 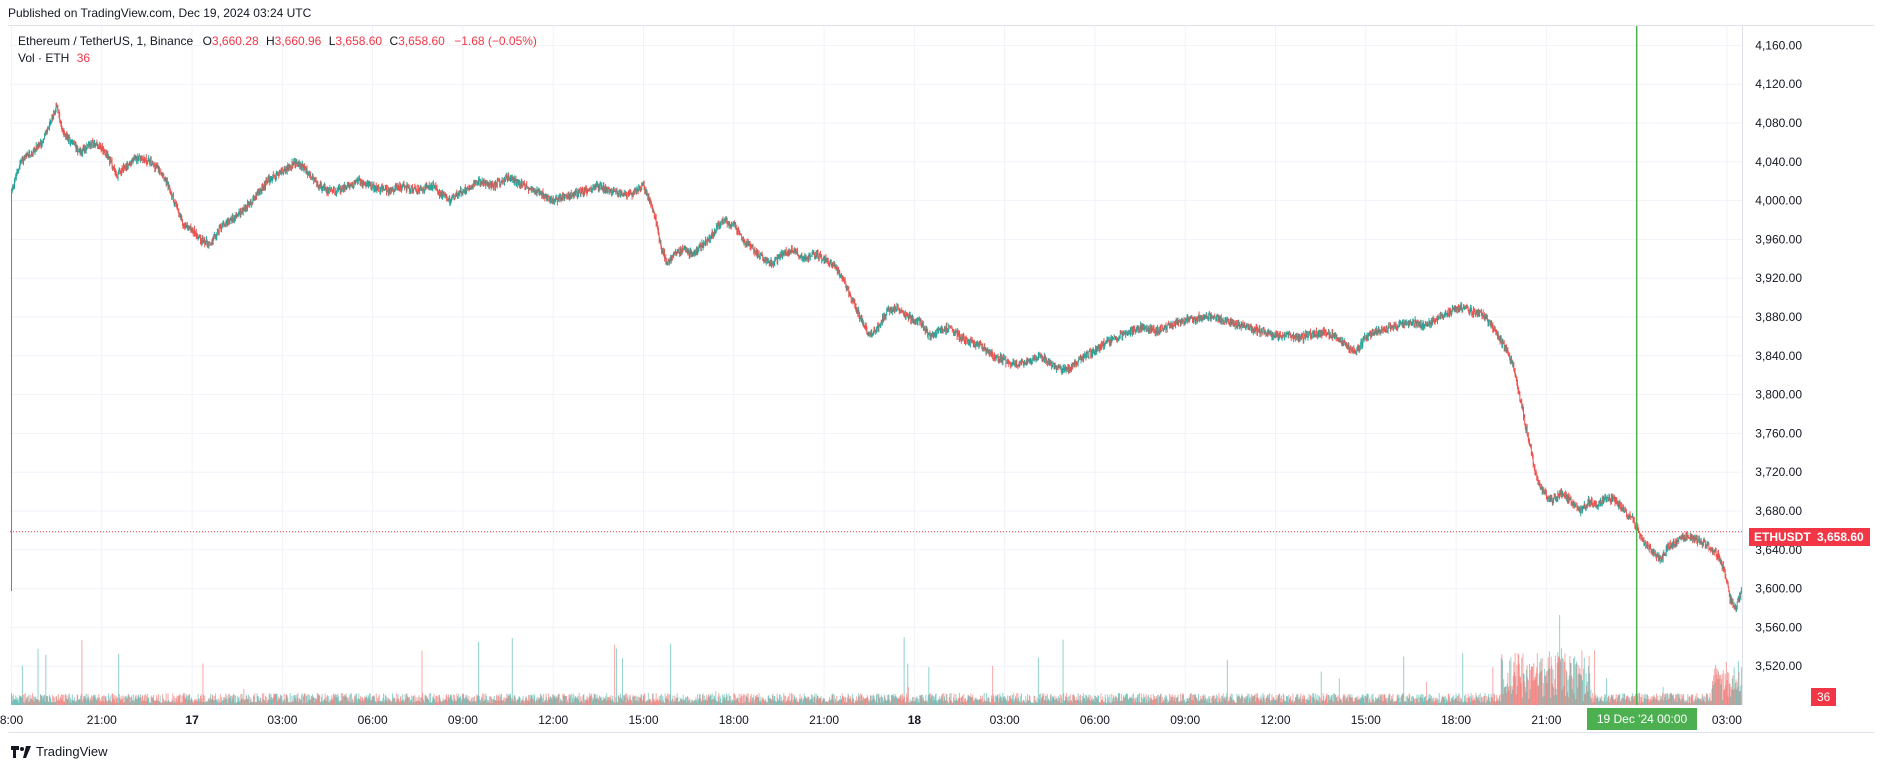 What do you see at coordinates (1778, 550) in the screenshot?
I see `y-tick-label: 3,640.00` at bounding box center [1778, 550].